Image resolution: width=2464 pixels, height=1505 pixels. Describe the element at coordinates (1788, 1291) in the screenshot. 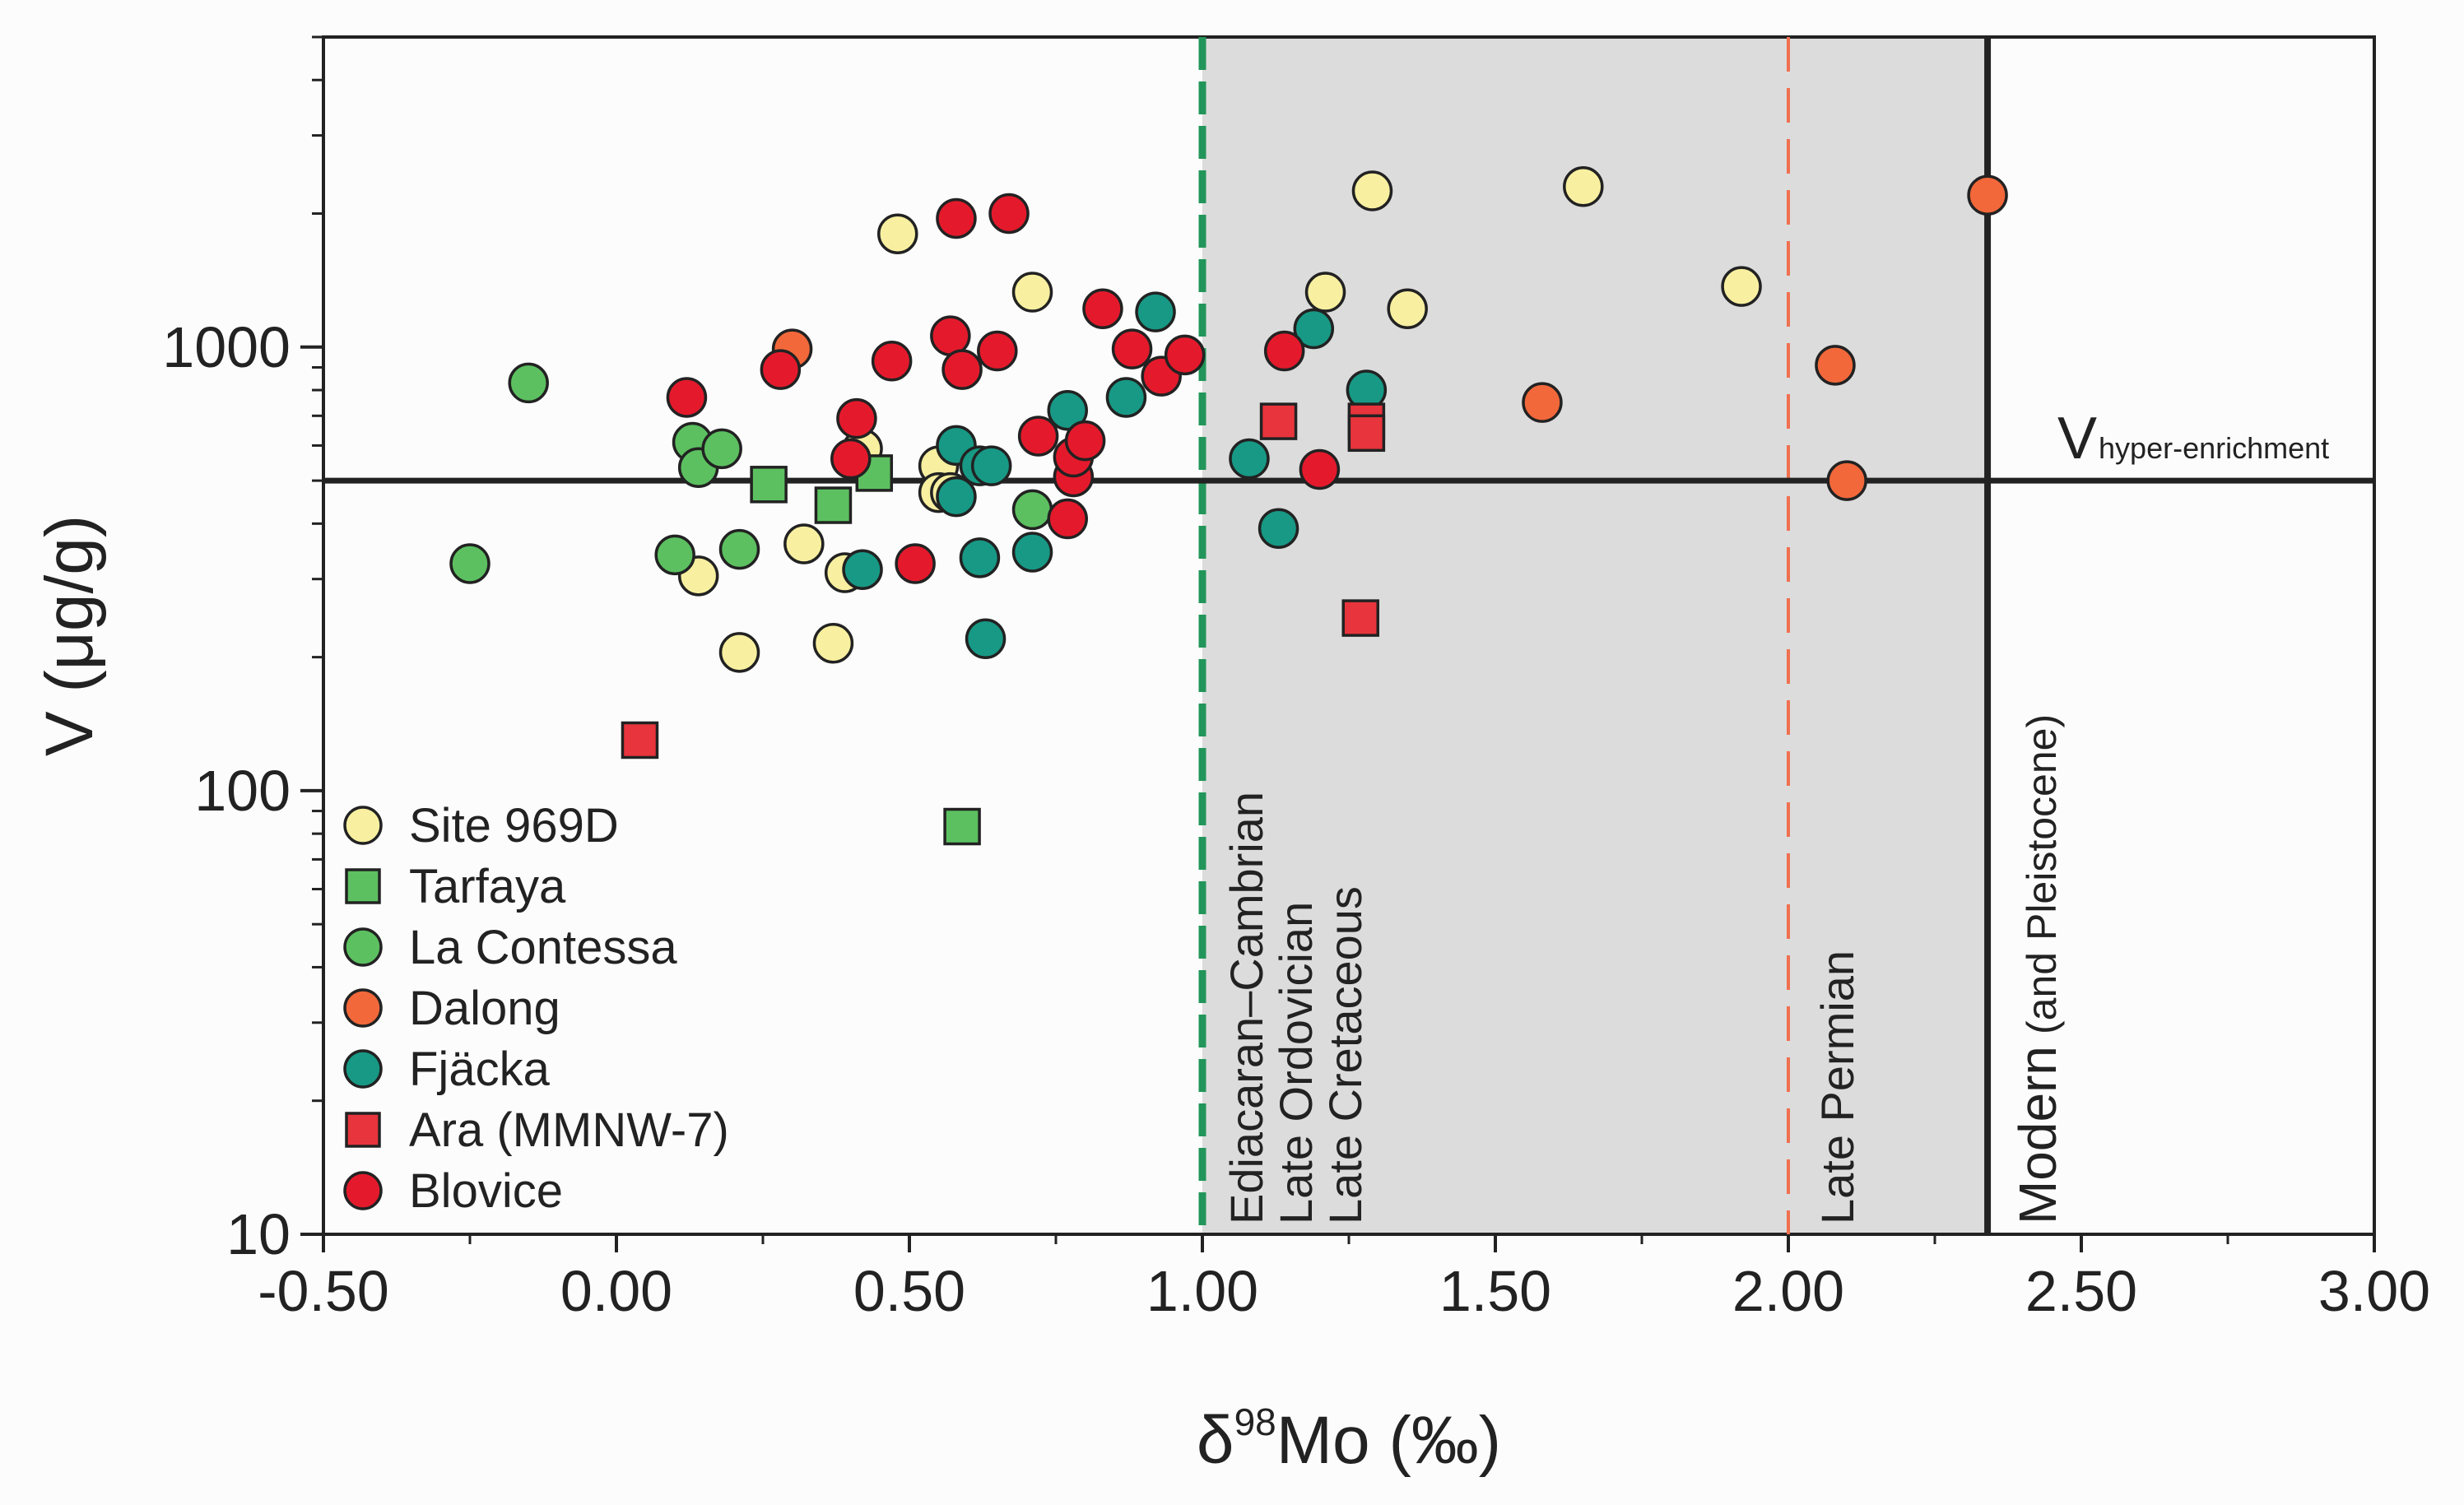

I see `x-tick-label: 2.00` at that location.